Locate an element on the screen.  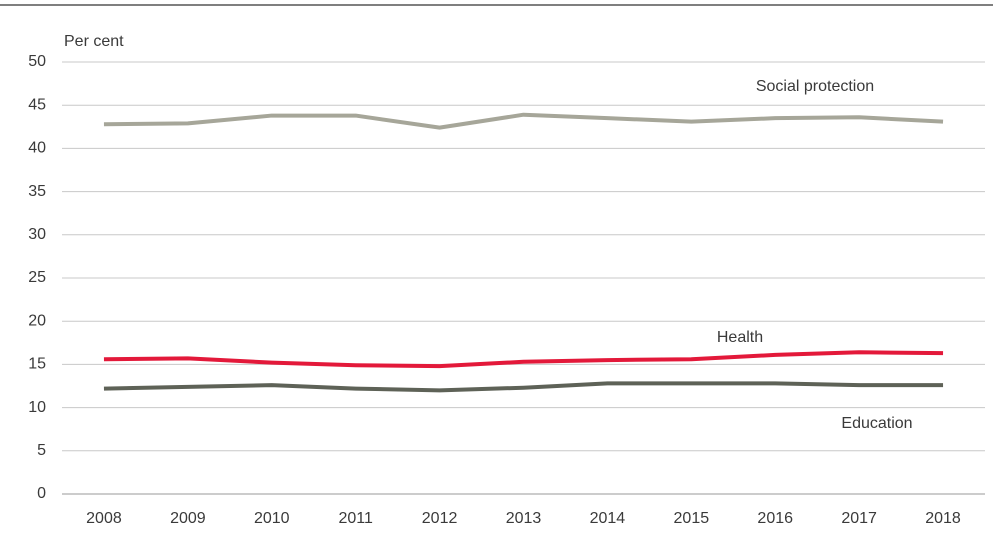
y-tick-label: 40 is located at coordinates (37, 148).